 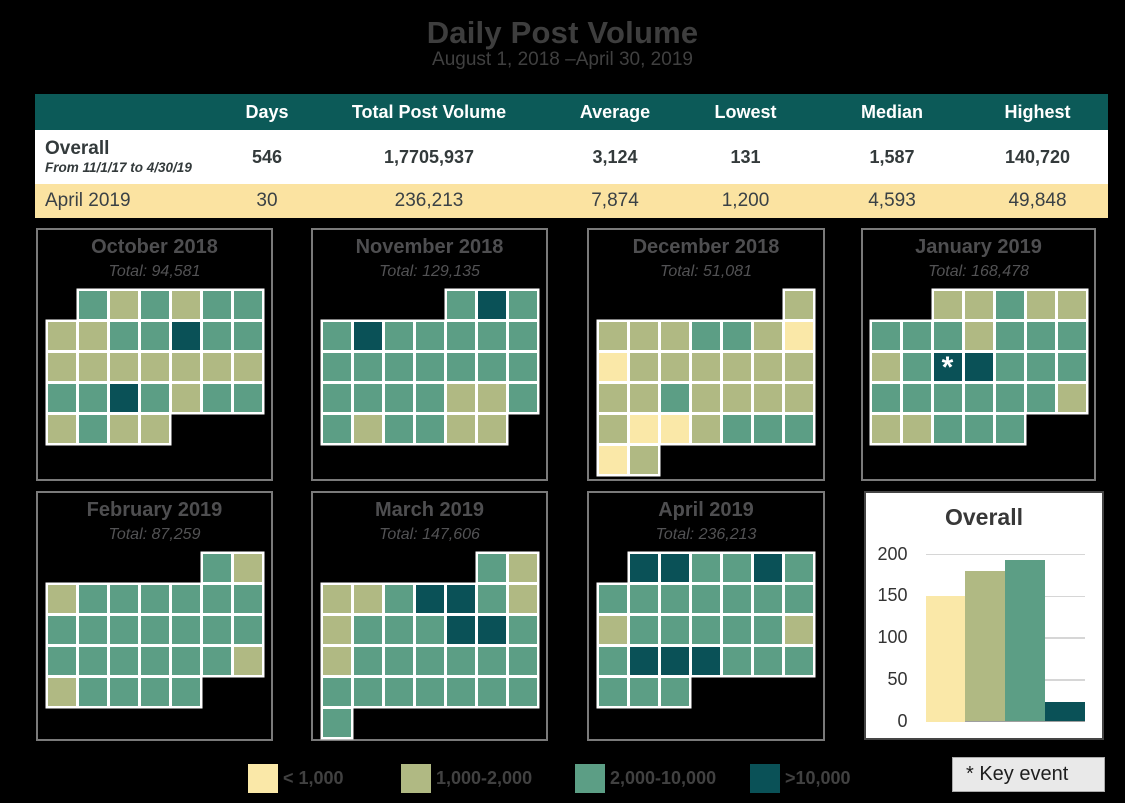 I want to click on april-median: 4,593, so click(x=892, y=200).